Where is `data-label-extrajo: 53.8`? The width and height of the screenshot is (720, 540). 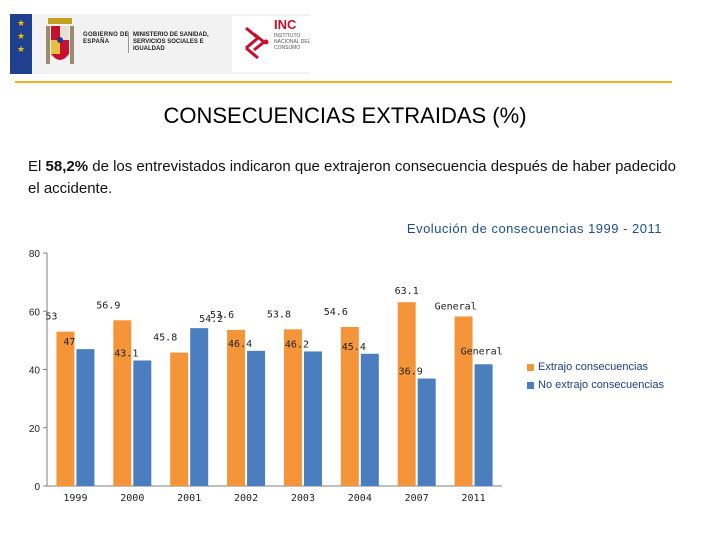
data-label-extrajo: 53.8 is located at coordinates (279, 314).